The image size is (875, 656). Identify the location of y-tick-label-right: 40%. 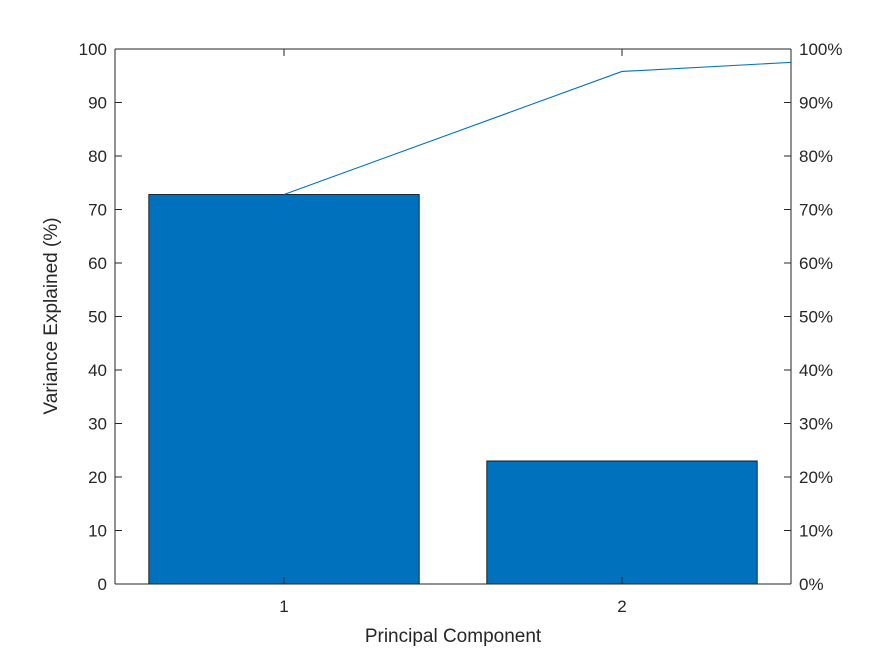
(816, 370).